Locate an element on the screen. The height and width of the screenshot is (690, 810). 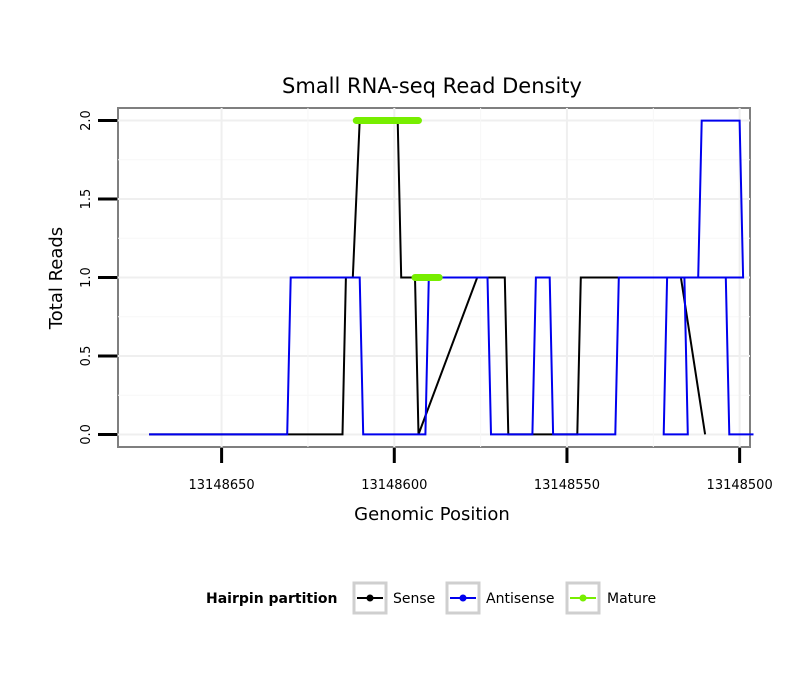
legend-label: Mature is located at coordinates (631, 599).